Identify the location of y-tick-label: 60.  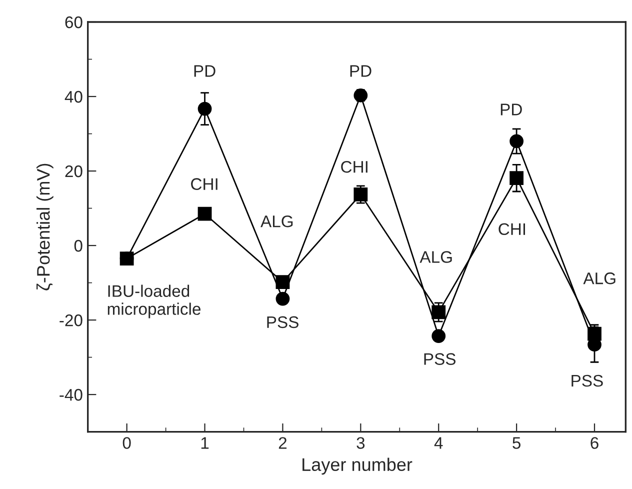
(73, 22).